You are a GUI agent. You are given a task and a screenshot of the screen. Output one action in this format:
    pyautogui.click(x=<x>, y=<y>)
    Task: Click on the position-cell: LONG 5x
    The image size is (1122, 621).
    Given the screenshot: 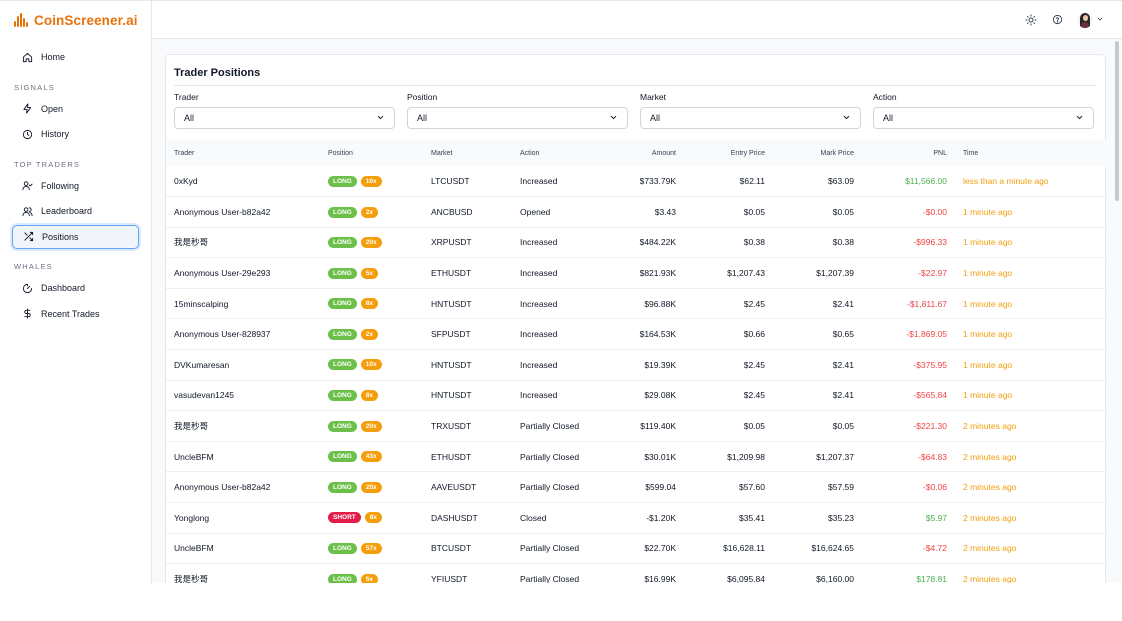 What is the action you would take?
    pyautogui.click(x=371, y=273)
    